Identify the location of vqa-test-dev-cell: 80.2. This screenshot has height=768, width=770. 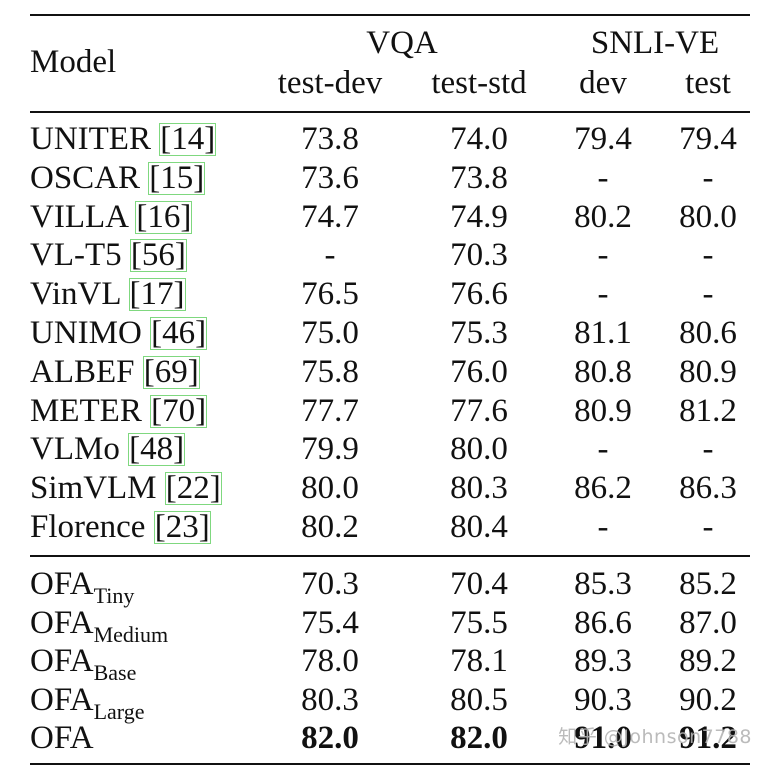
(330, 527).